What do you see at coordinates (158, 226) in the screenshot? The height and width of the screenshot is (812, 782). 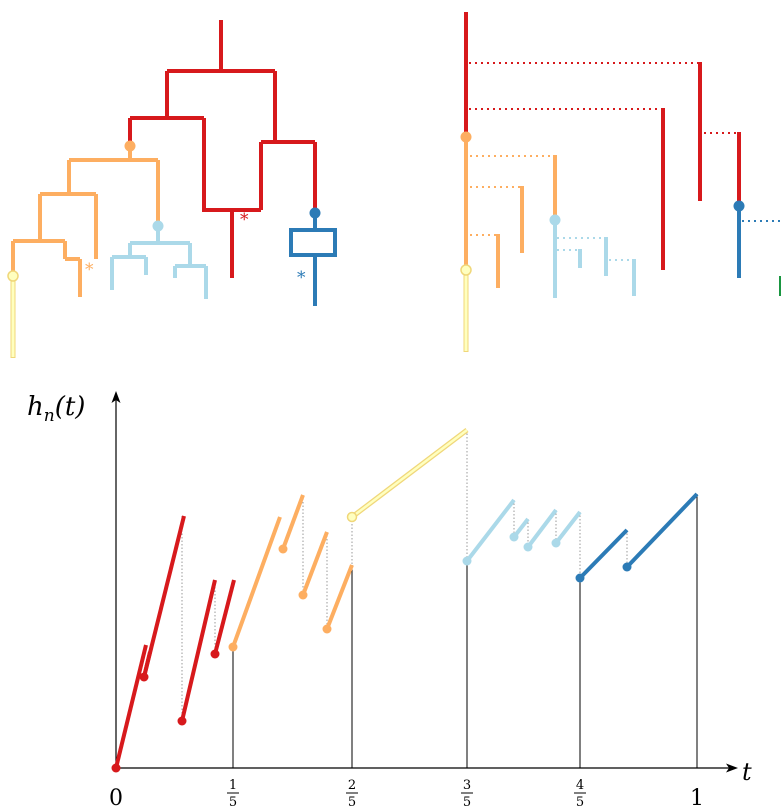 I see `tree-left-lightblue-node-dot` at bounding box center [158, 226].